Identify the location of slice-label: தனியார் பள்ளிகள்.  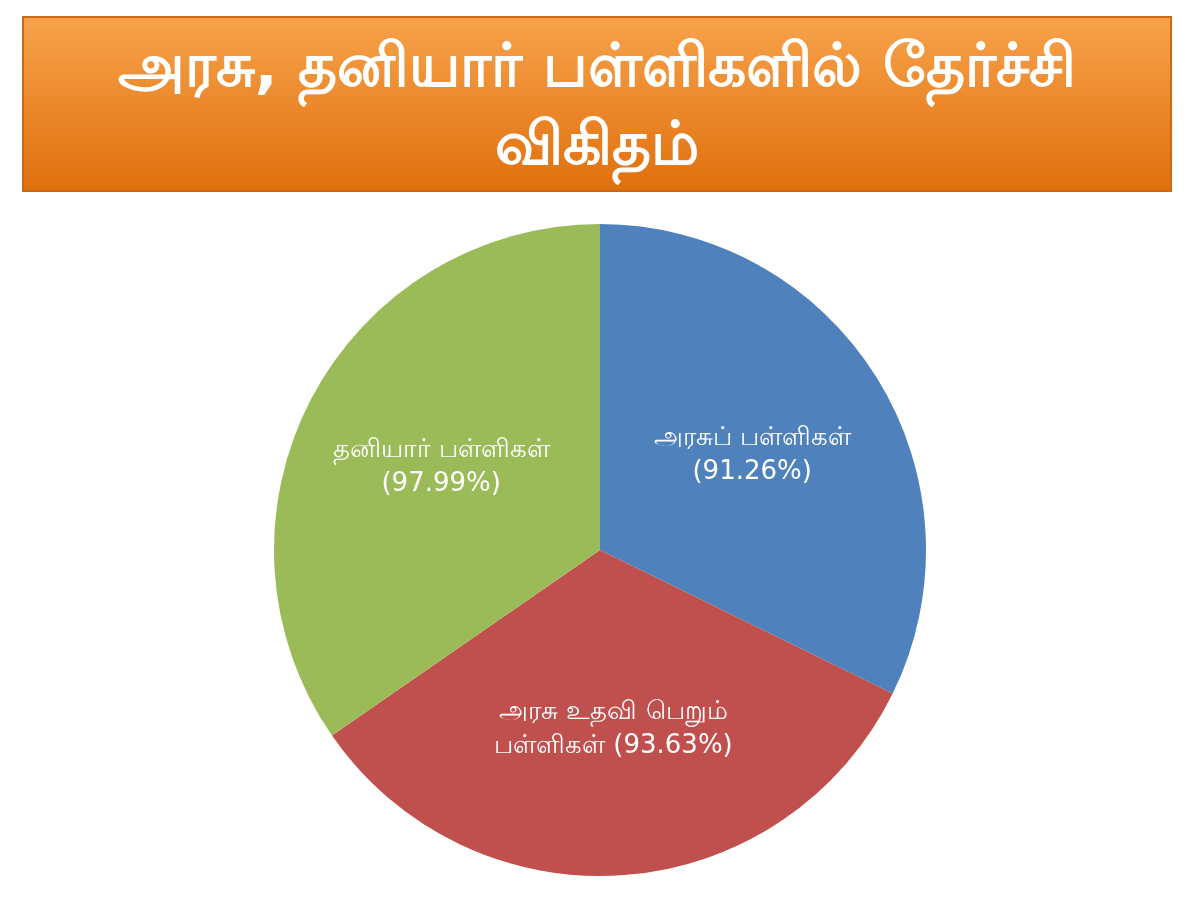
(441, 448).